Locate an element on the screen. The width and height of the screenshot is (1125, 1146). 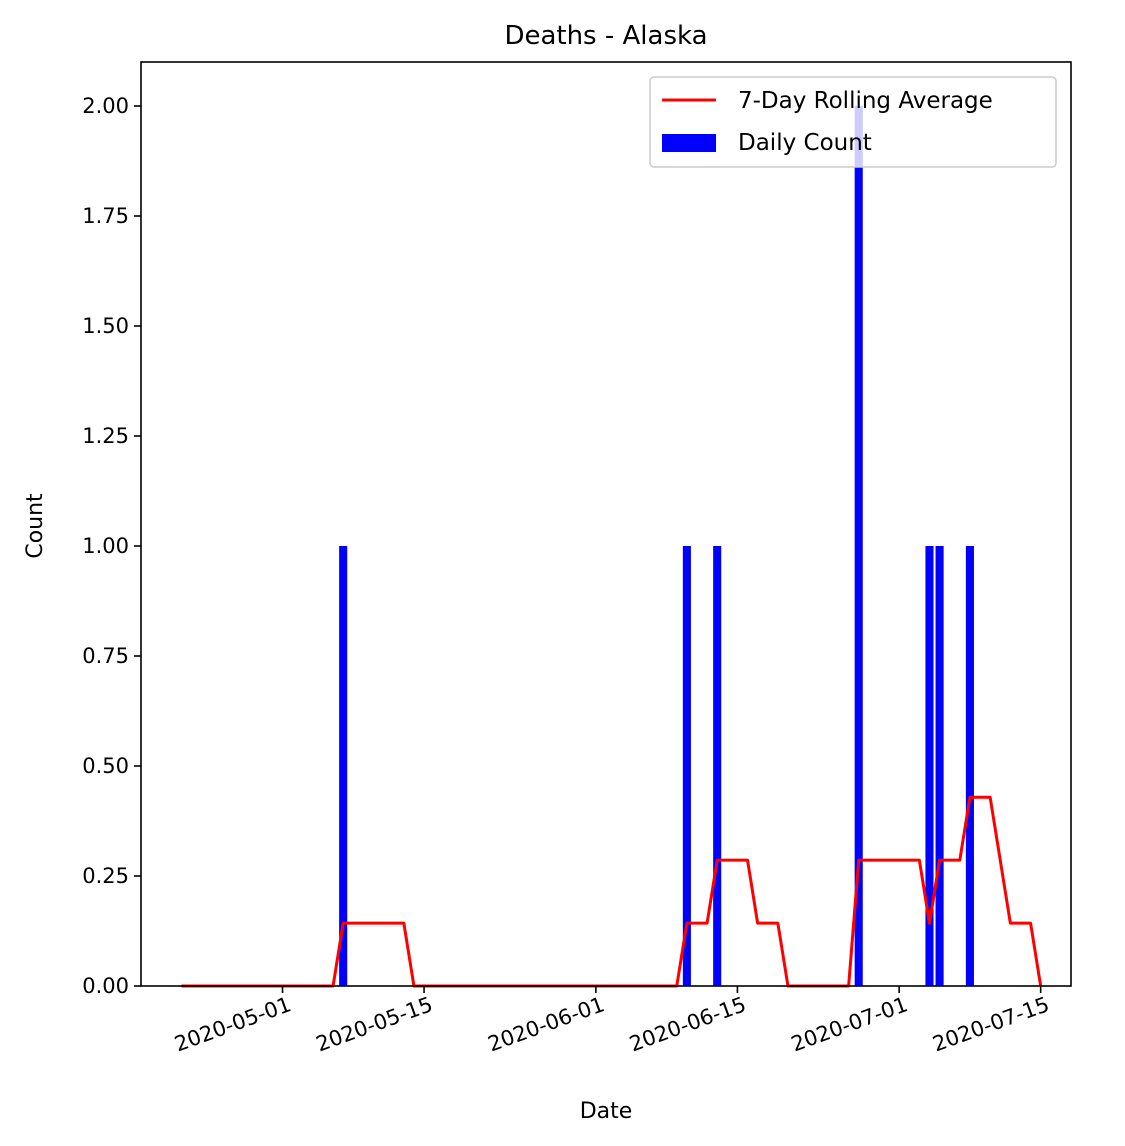
legend-box is located at coordinates (853, 122).